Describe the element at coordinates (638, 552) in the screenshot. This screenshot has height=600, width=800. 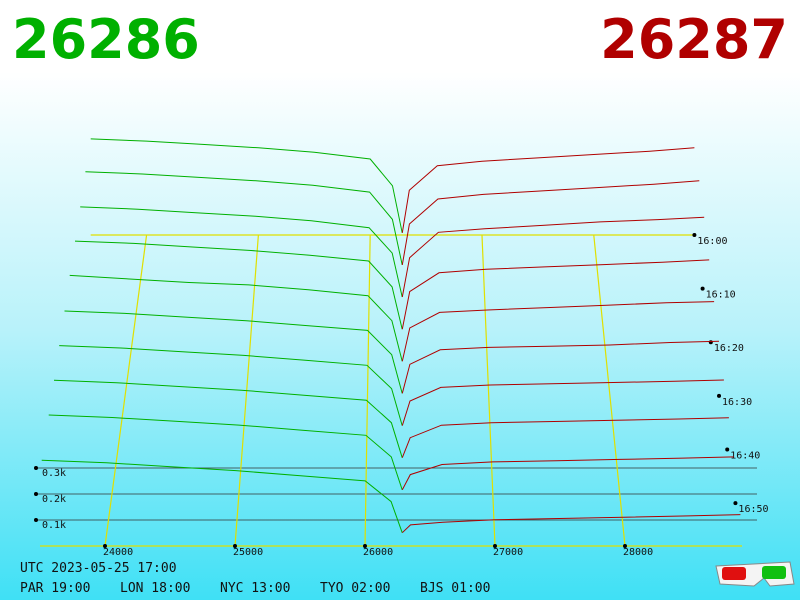
I see `price-tick-label: 28000` at that location.